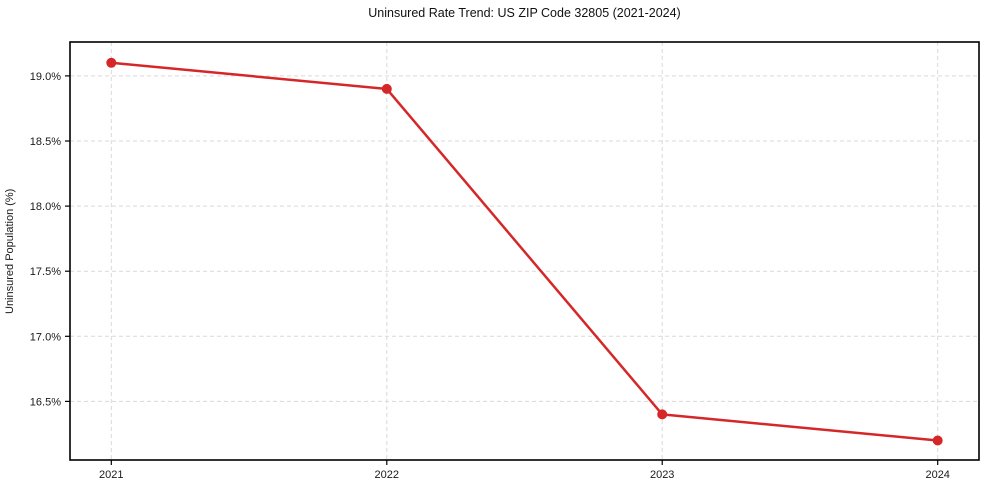 The image size is (989, 490). I want to click on y-tick-label: 19.0%, so click(45, 77).